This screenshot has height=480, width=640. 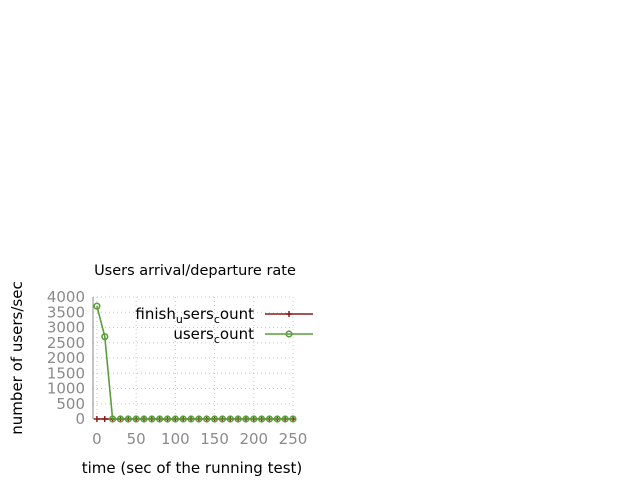 What do you see at coordinates (66, 297) in the screenshot?
I see `y-tick-label: 4000` at bounding box center [66, 297].